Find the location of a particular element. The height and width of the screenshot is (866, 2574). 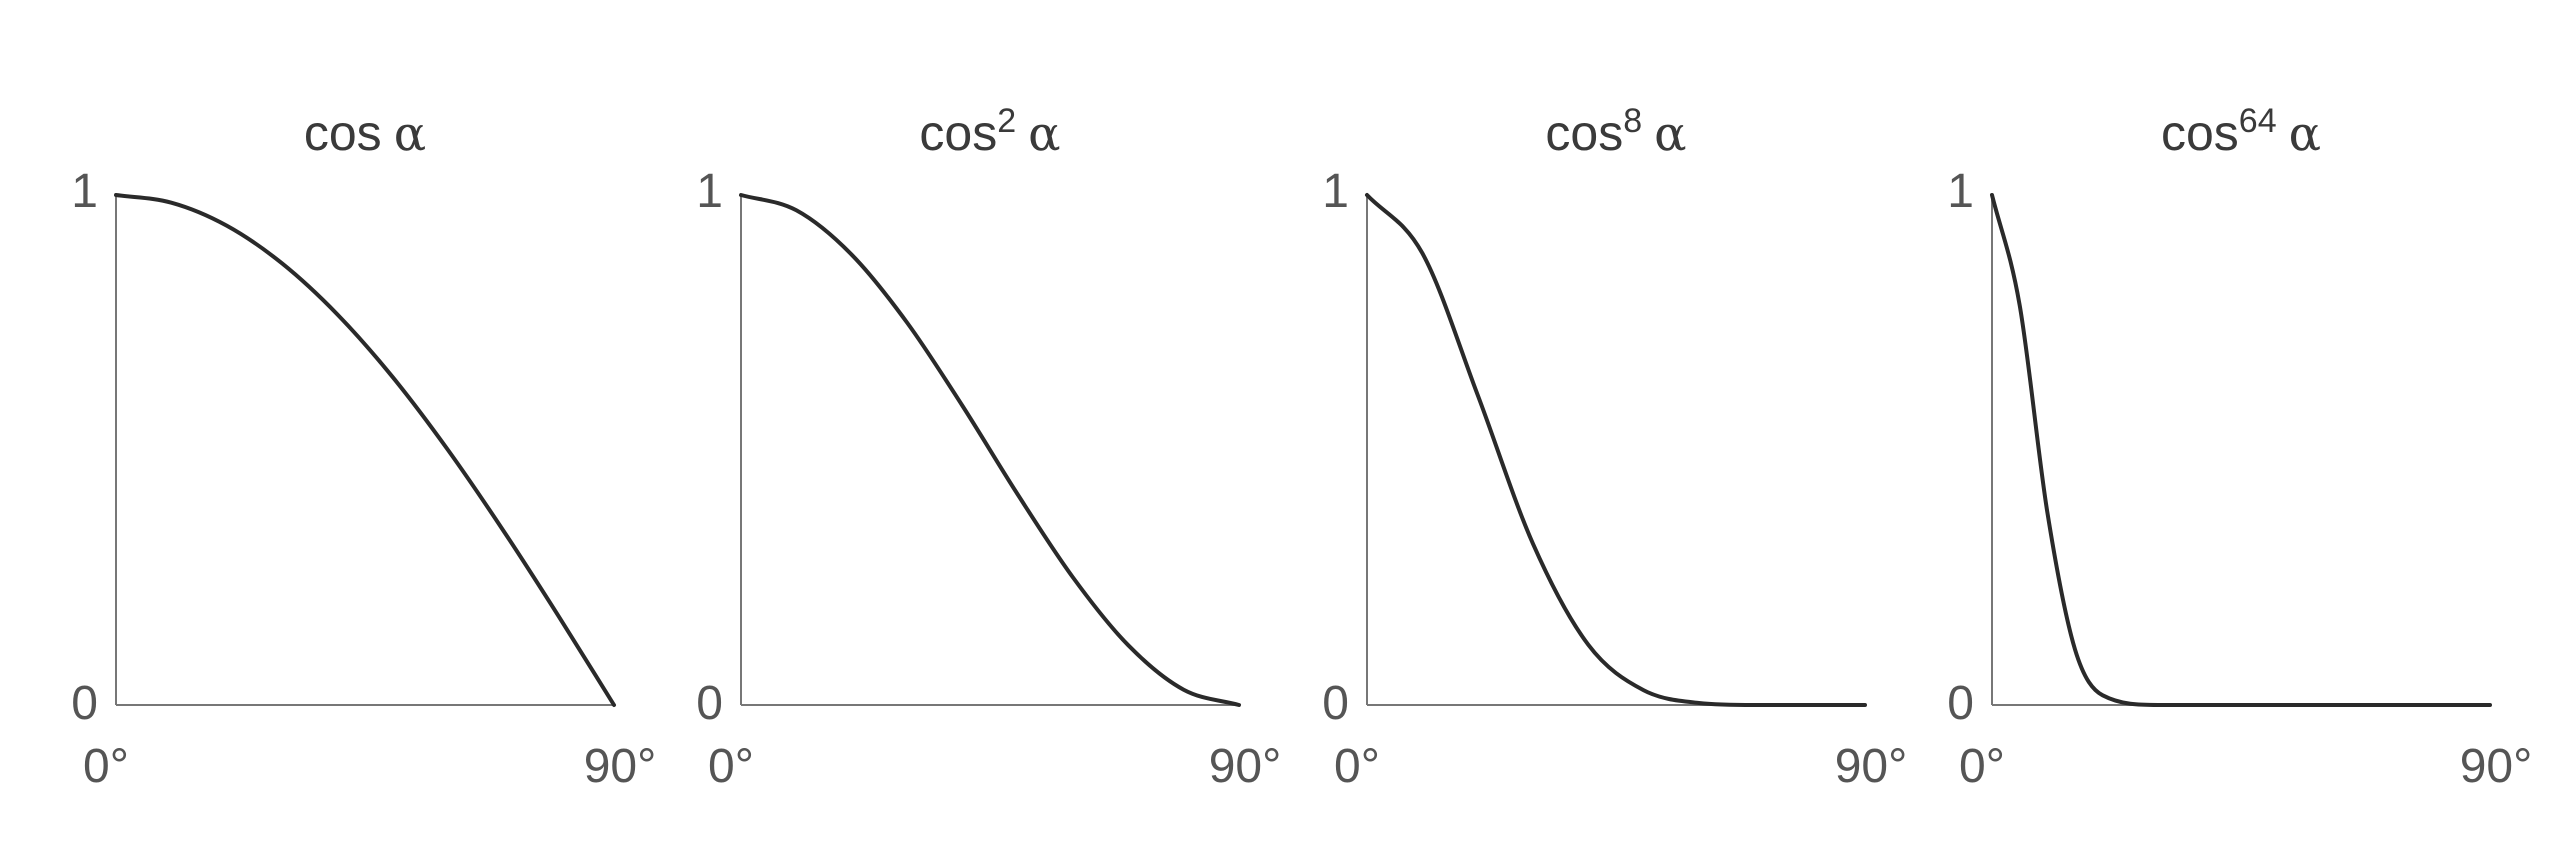

chart-title: cos64 α is located at coordinates (2241, 132).